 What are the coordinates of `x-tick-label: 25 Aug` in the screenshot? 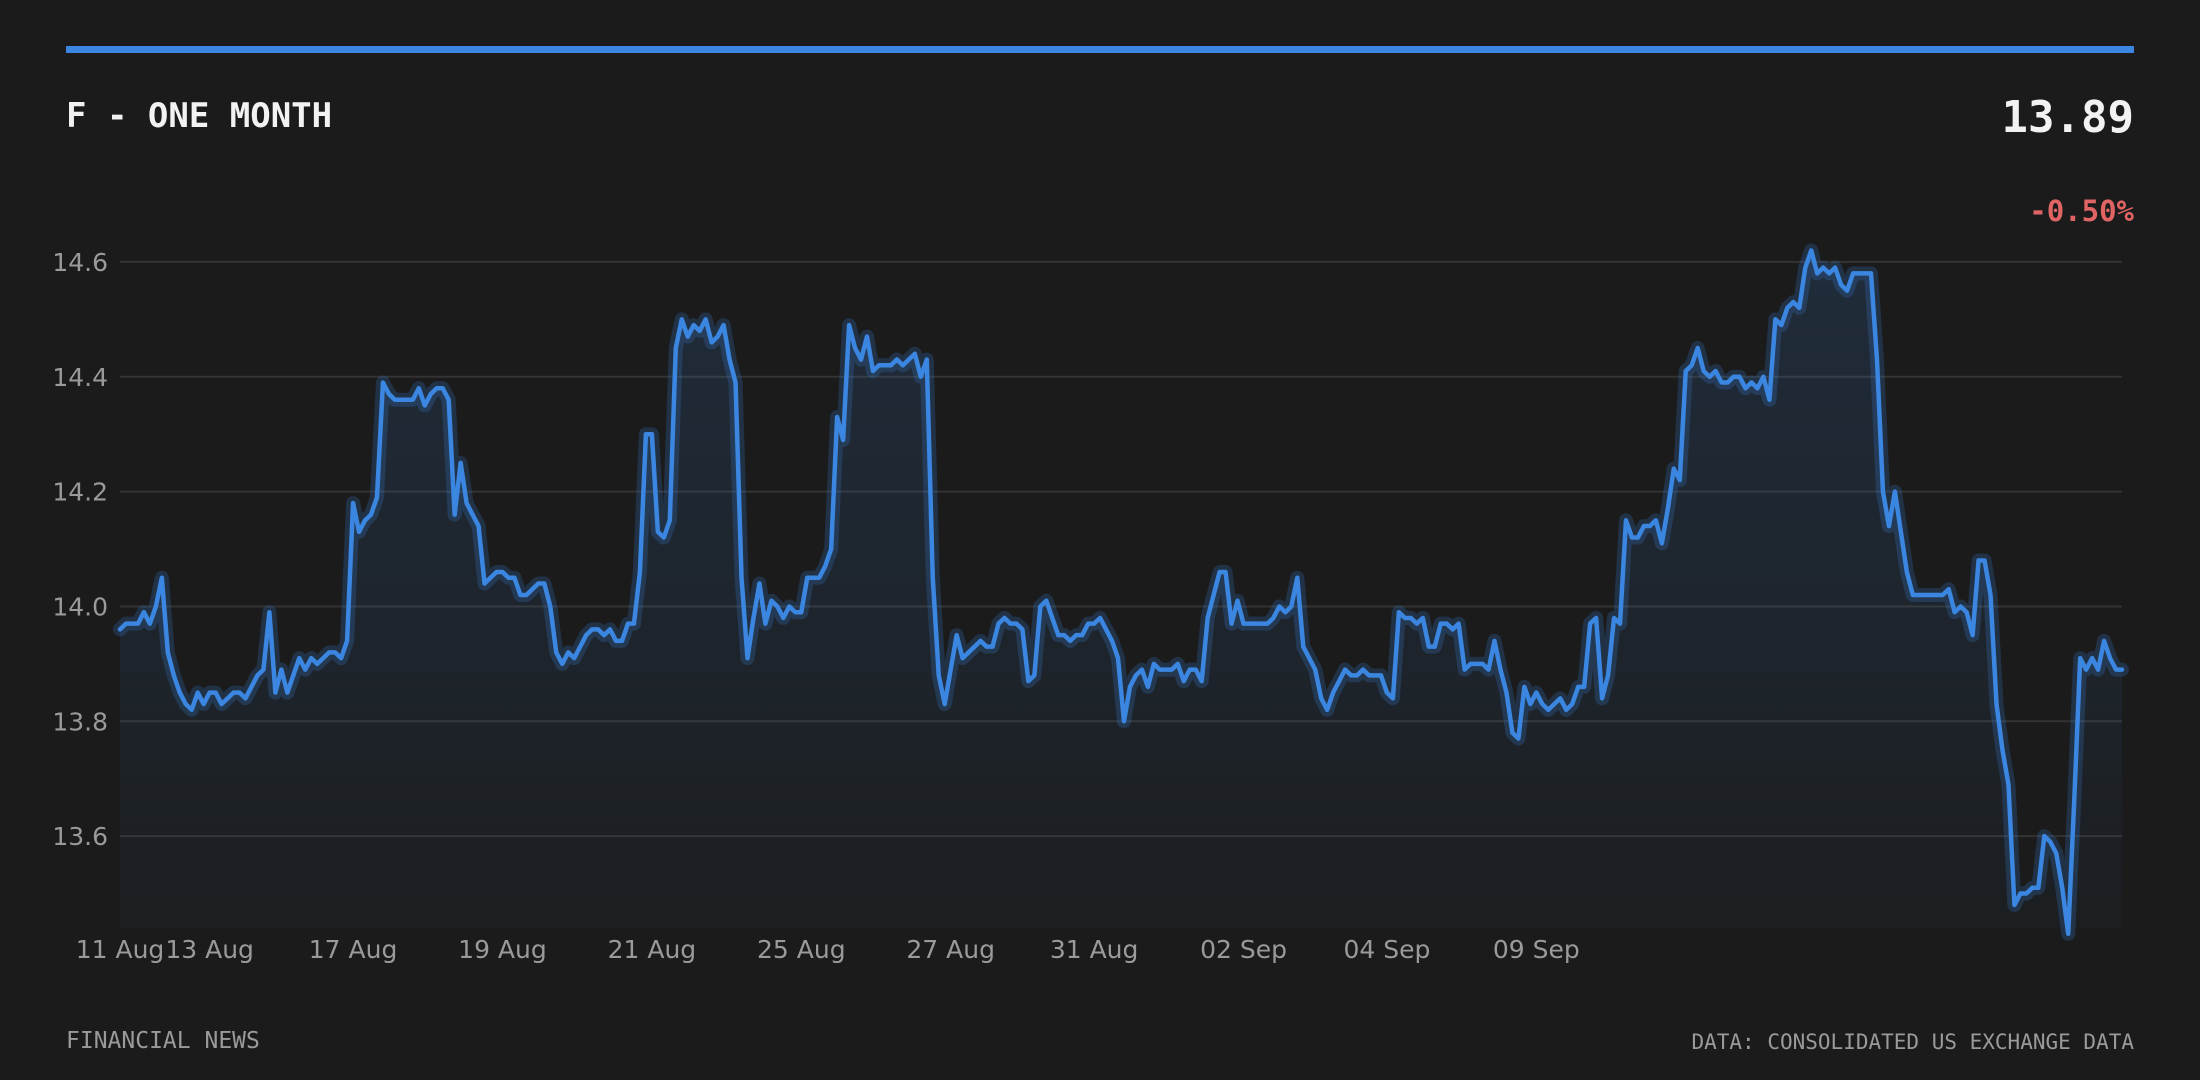 It's located at (801, 949).